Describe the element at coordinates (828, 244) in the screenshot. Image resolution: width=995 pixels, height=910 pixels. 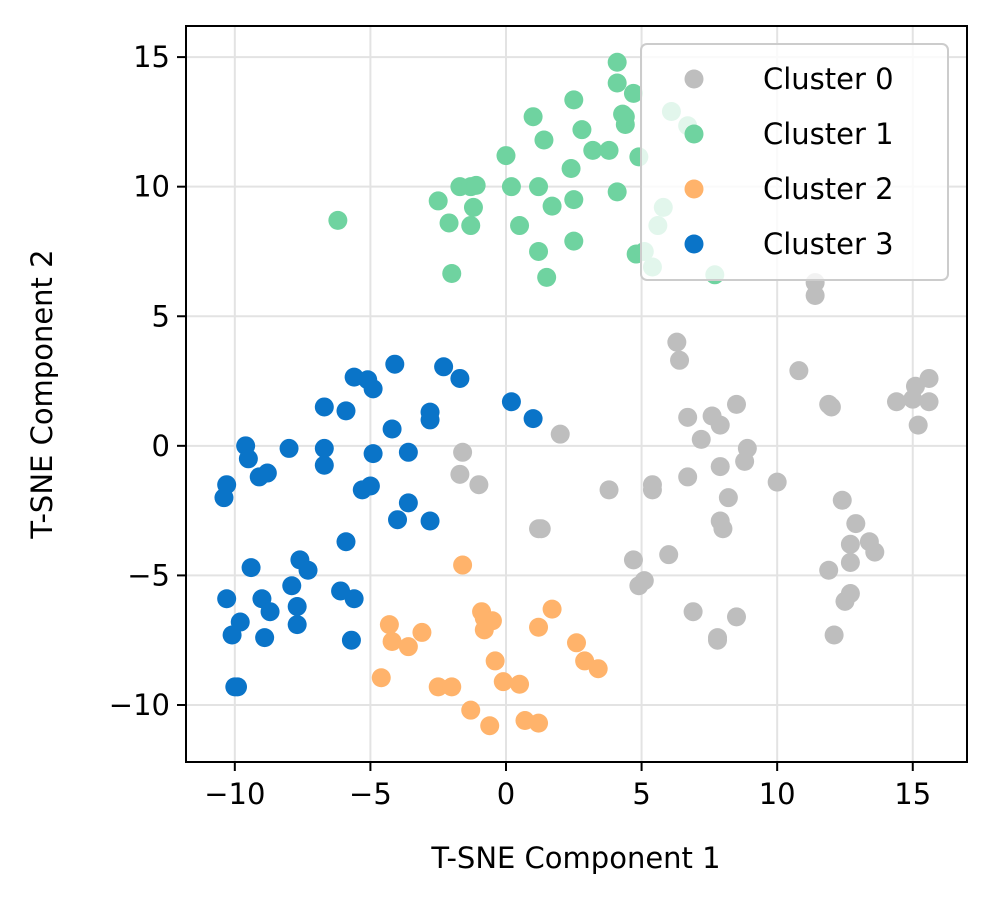
I see `legend-label: Cluster 3` at that location.